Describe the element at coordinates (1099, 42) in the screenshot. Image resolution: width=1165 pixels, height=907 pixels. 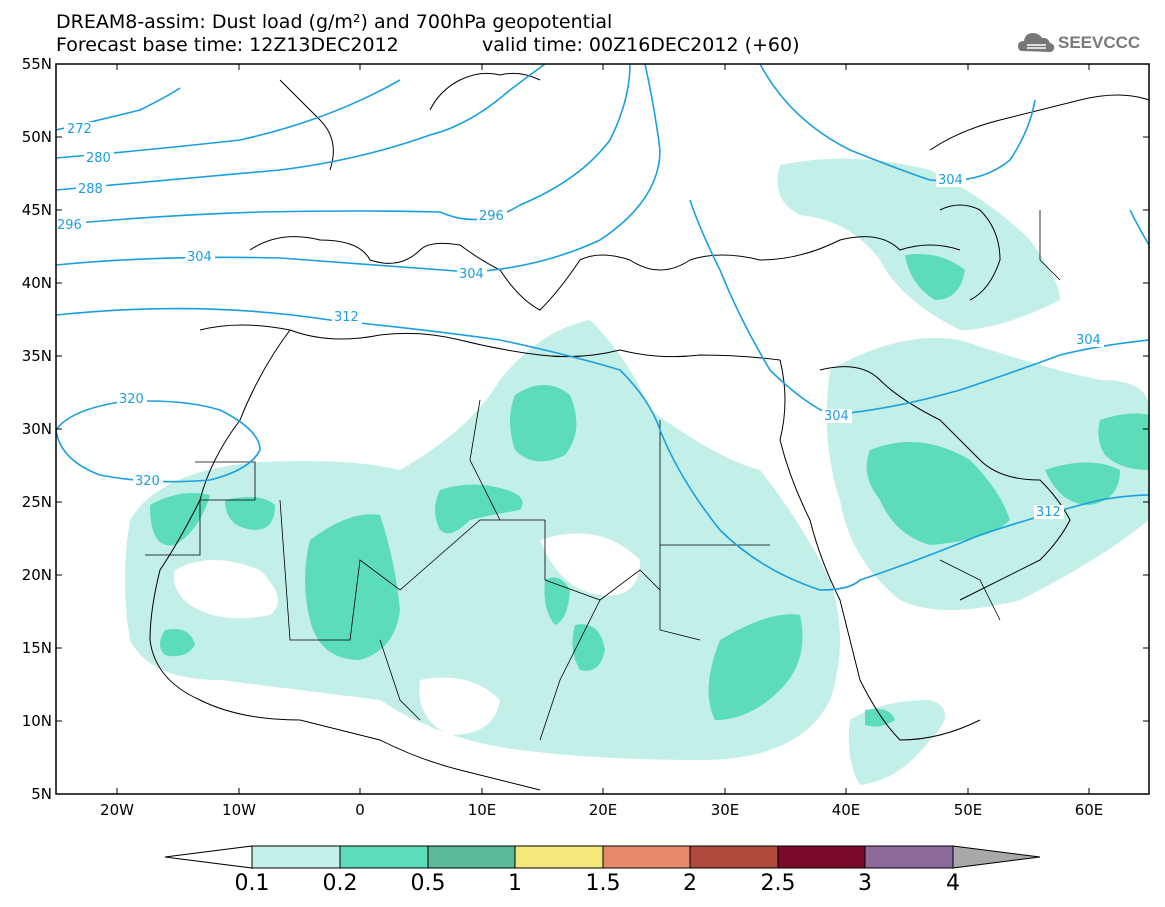
I see `logo-text: SEEVCCC` at that location.